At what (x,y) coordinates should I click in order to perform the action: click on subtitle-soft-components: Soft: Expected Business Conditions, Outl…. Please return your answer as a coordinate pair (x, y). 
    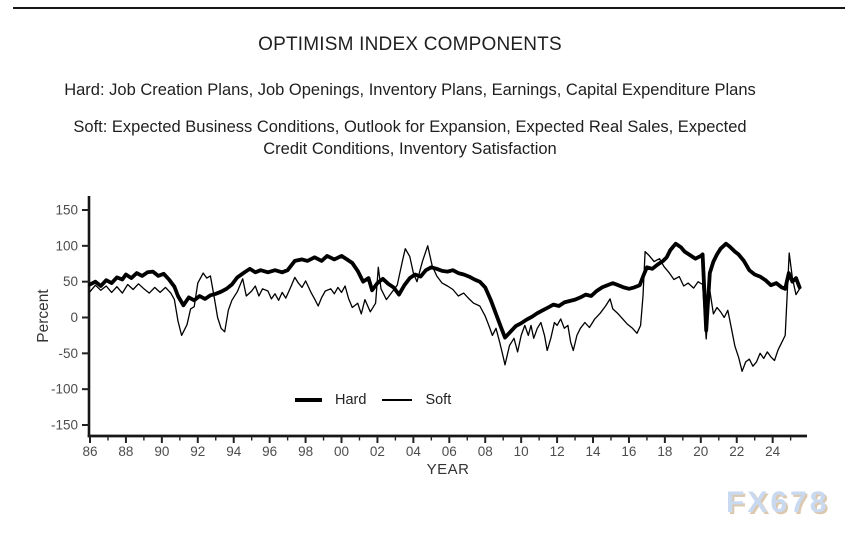
    Looking at the image, I should click on (410, 138).